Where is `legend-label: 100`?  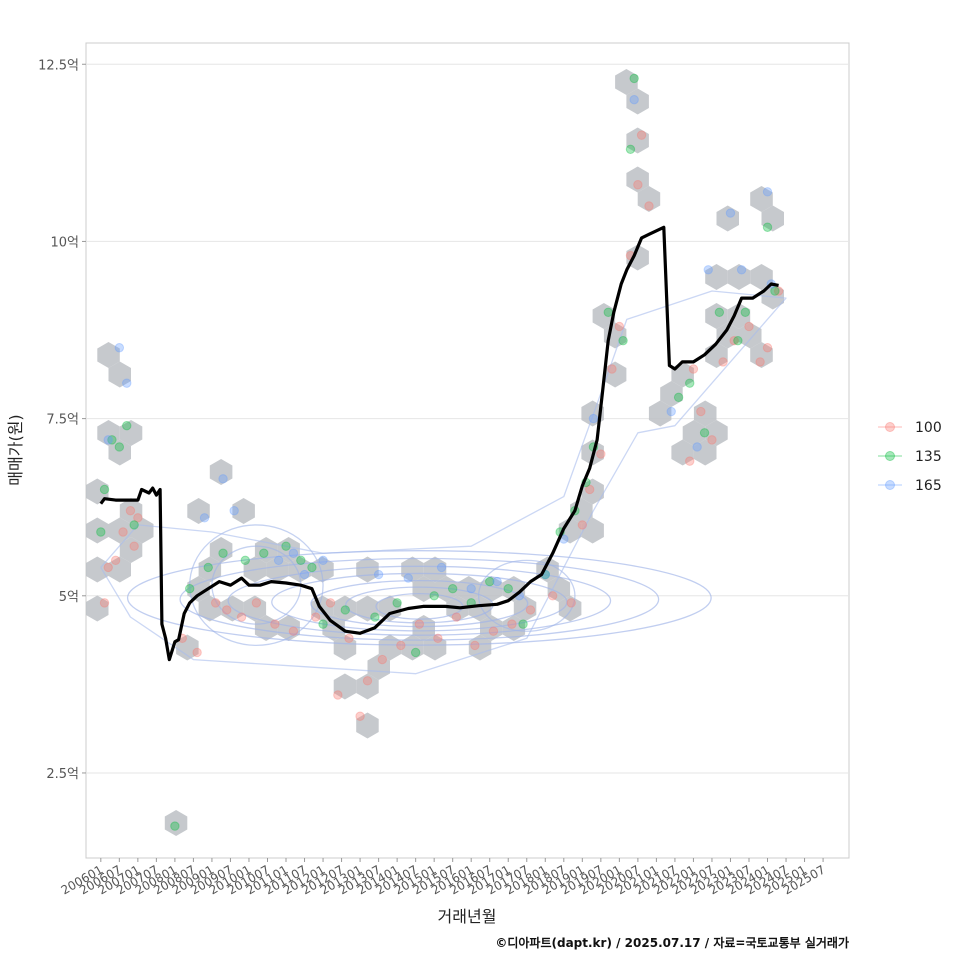
legend-label: 100 is located at coordinates (928, 428).